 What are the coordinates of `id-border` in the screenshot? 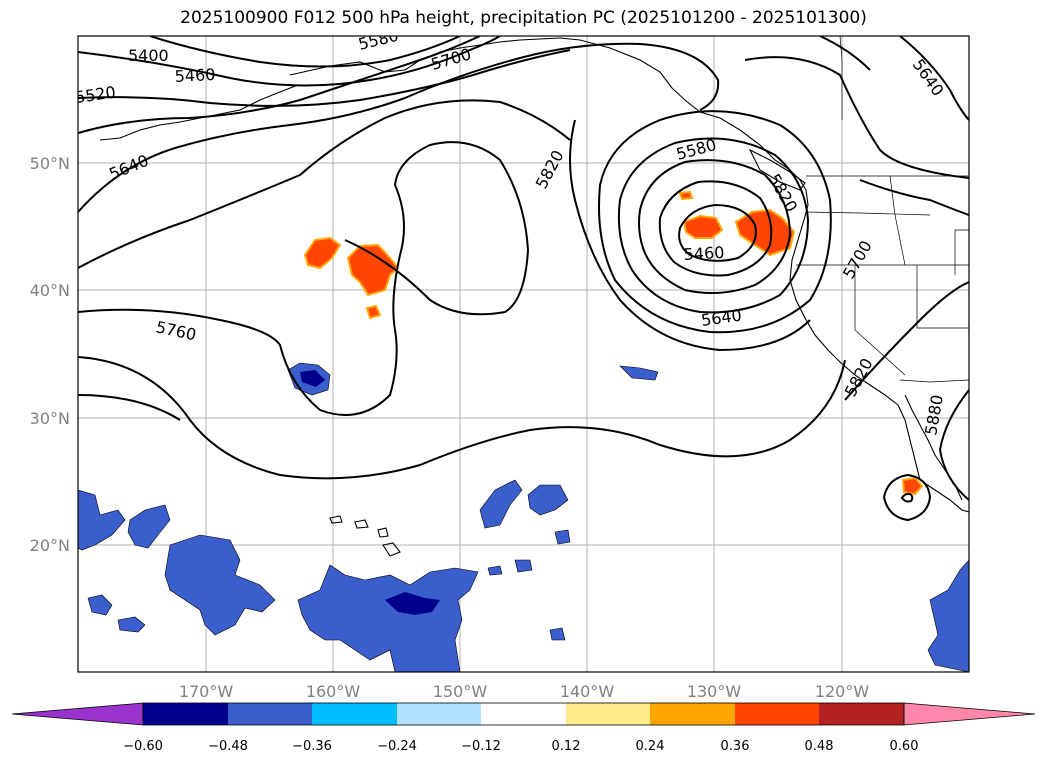 It's located at (897, 220).